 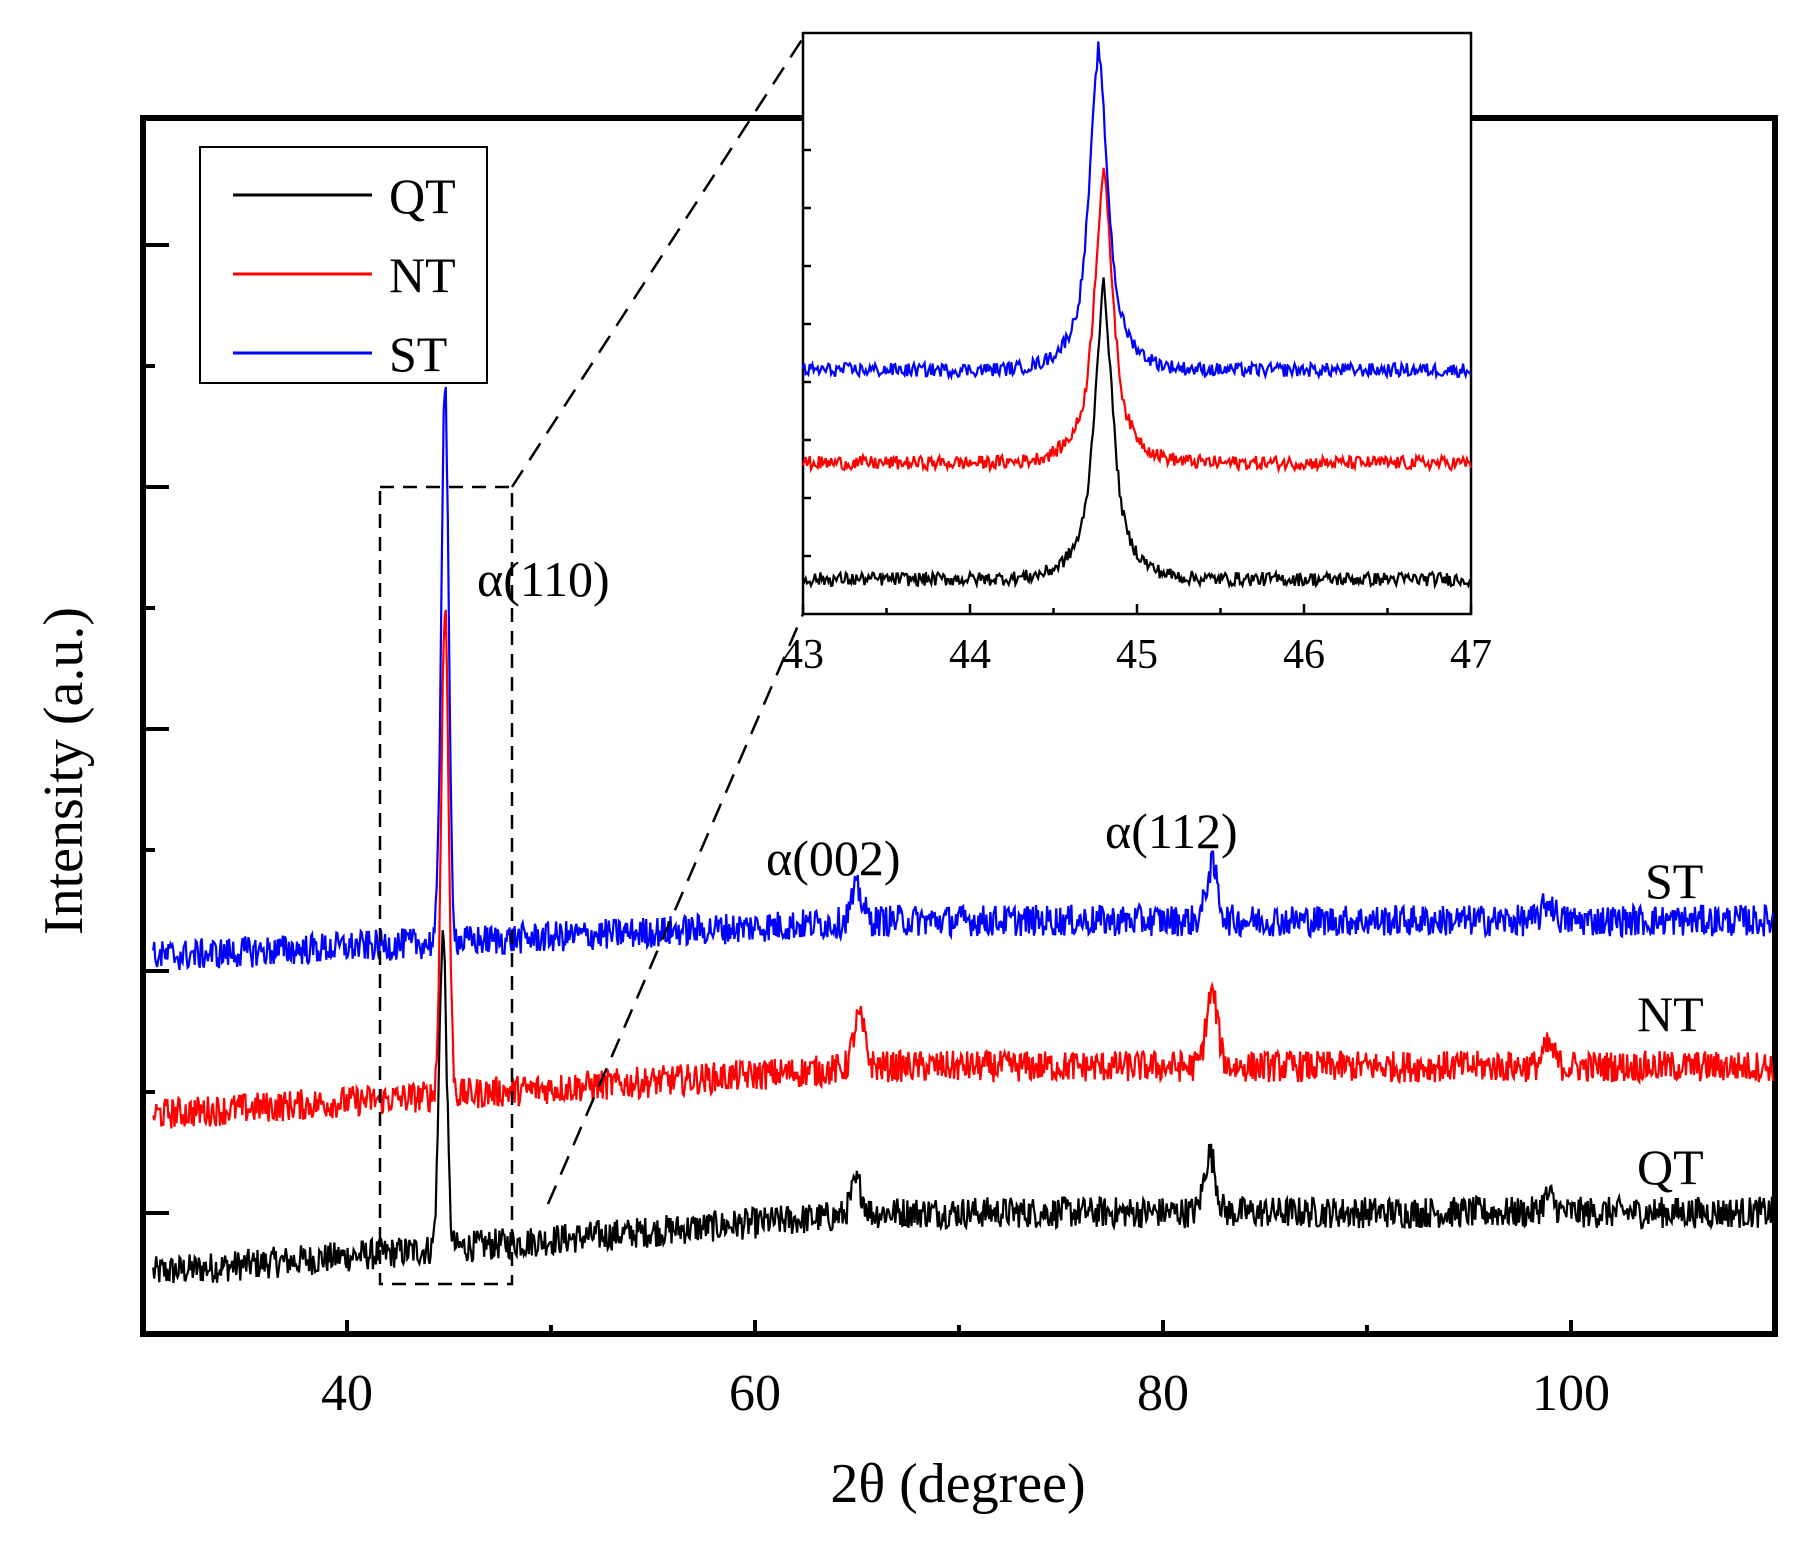 I want to click on legend-label-st: ST, so click(x=418, y=354).